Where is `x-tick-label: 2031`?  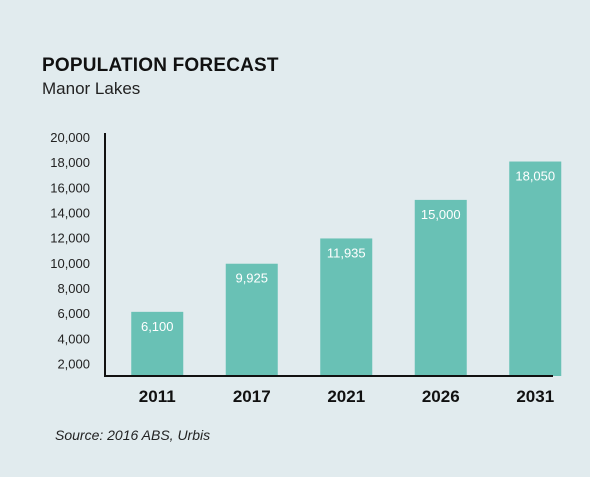
x-tick-label: 2031 is located at coordinates (535, 396).